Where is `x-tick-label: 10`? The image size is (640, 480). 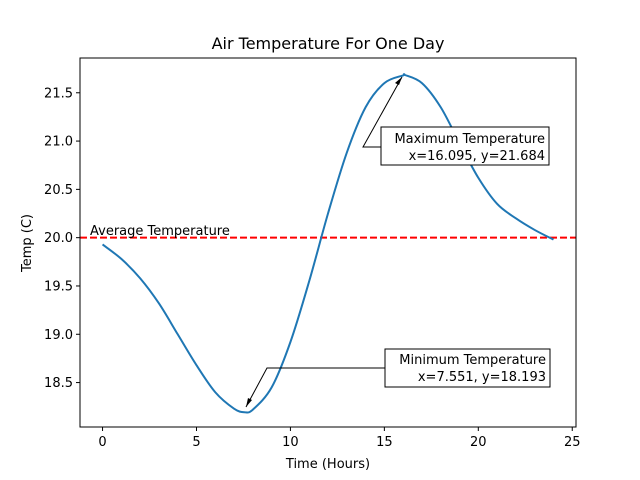
x-tick-label: 10 is located at coordinates (290, 442).